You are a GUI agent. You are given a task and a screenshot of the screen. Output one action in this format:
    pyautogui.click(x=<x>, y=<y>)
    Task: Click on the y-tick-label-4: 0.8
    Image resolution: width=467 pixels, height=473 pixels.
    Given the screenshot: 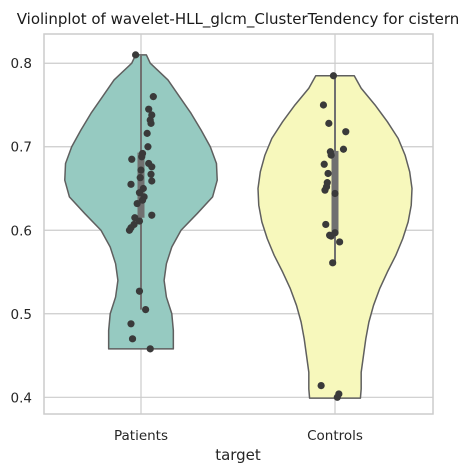 What is the action you would take?
    pyautogui.click(x=21, y=64)
    